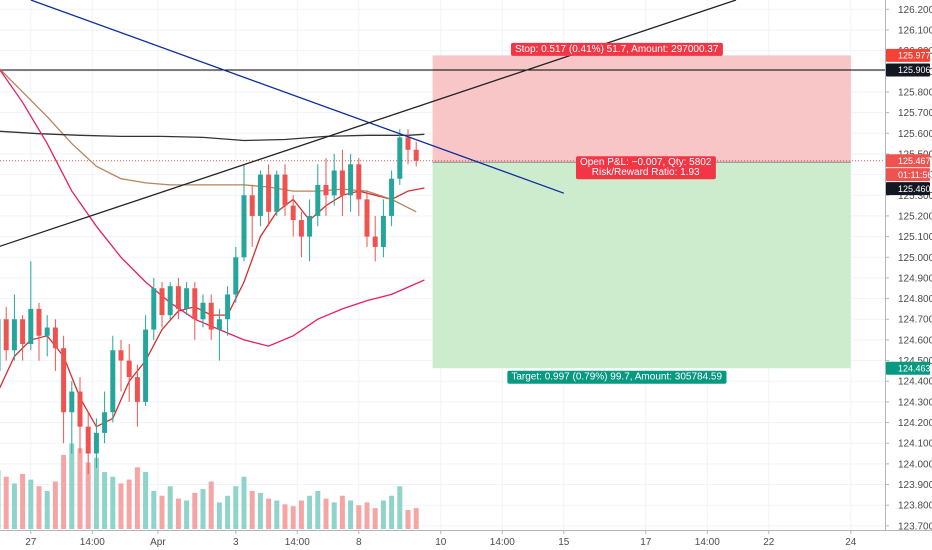  Describe the element at coordinates (915, 258) in the screenshot. I see `price-tick-label: 125.000` at that location.